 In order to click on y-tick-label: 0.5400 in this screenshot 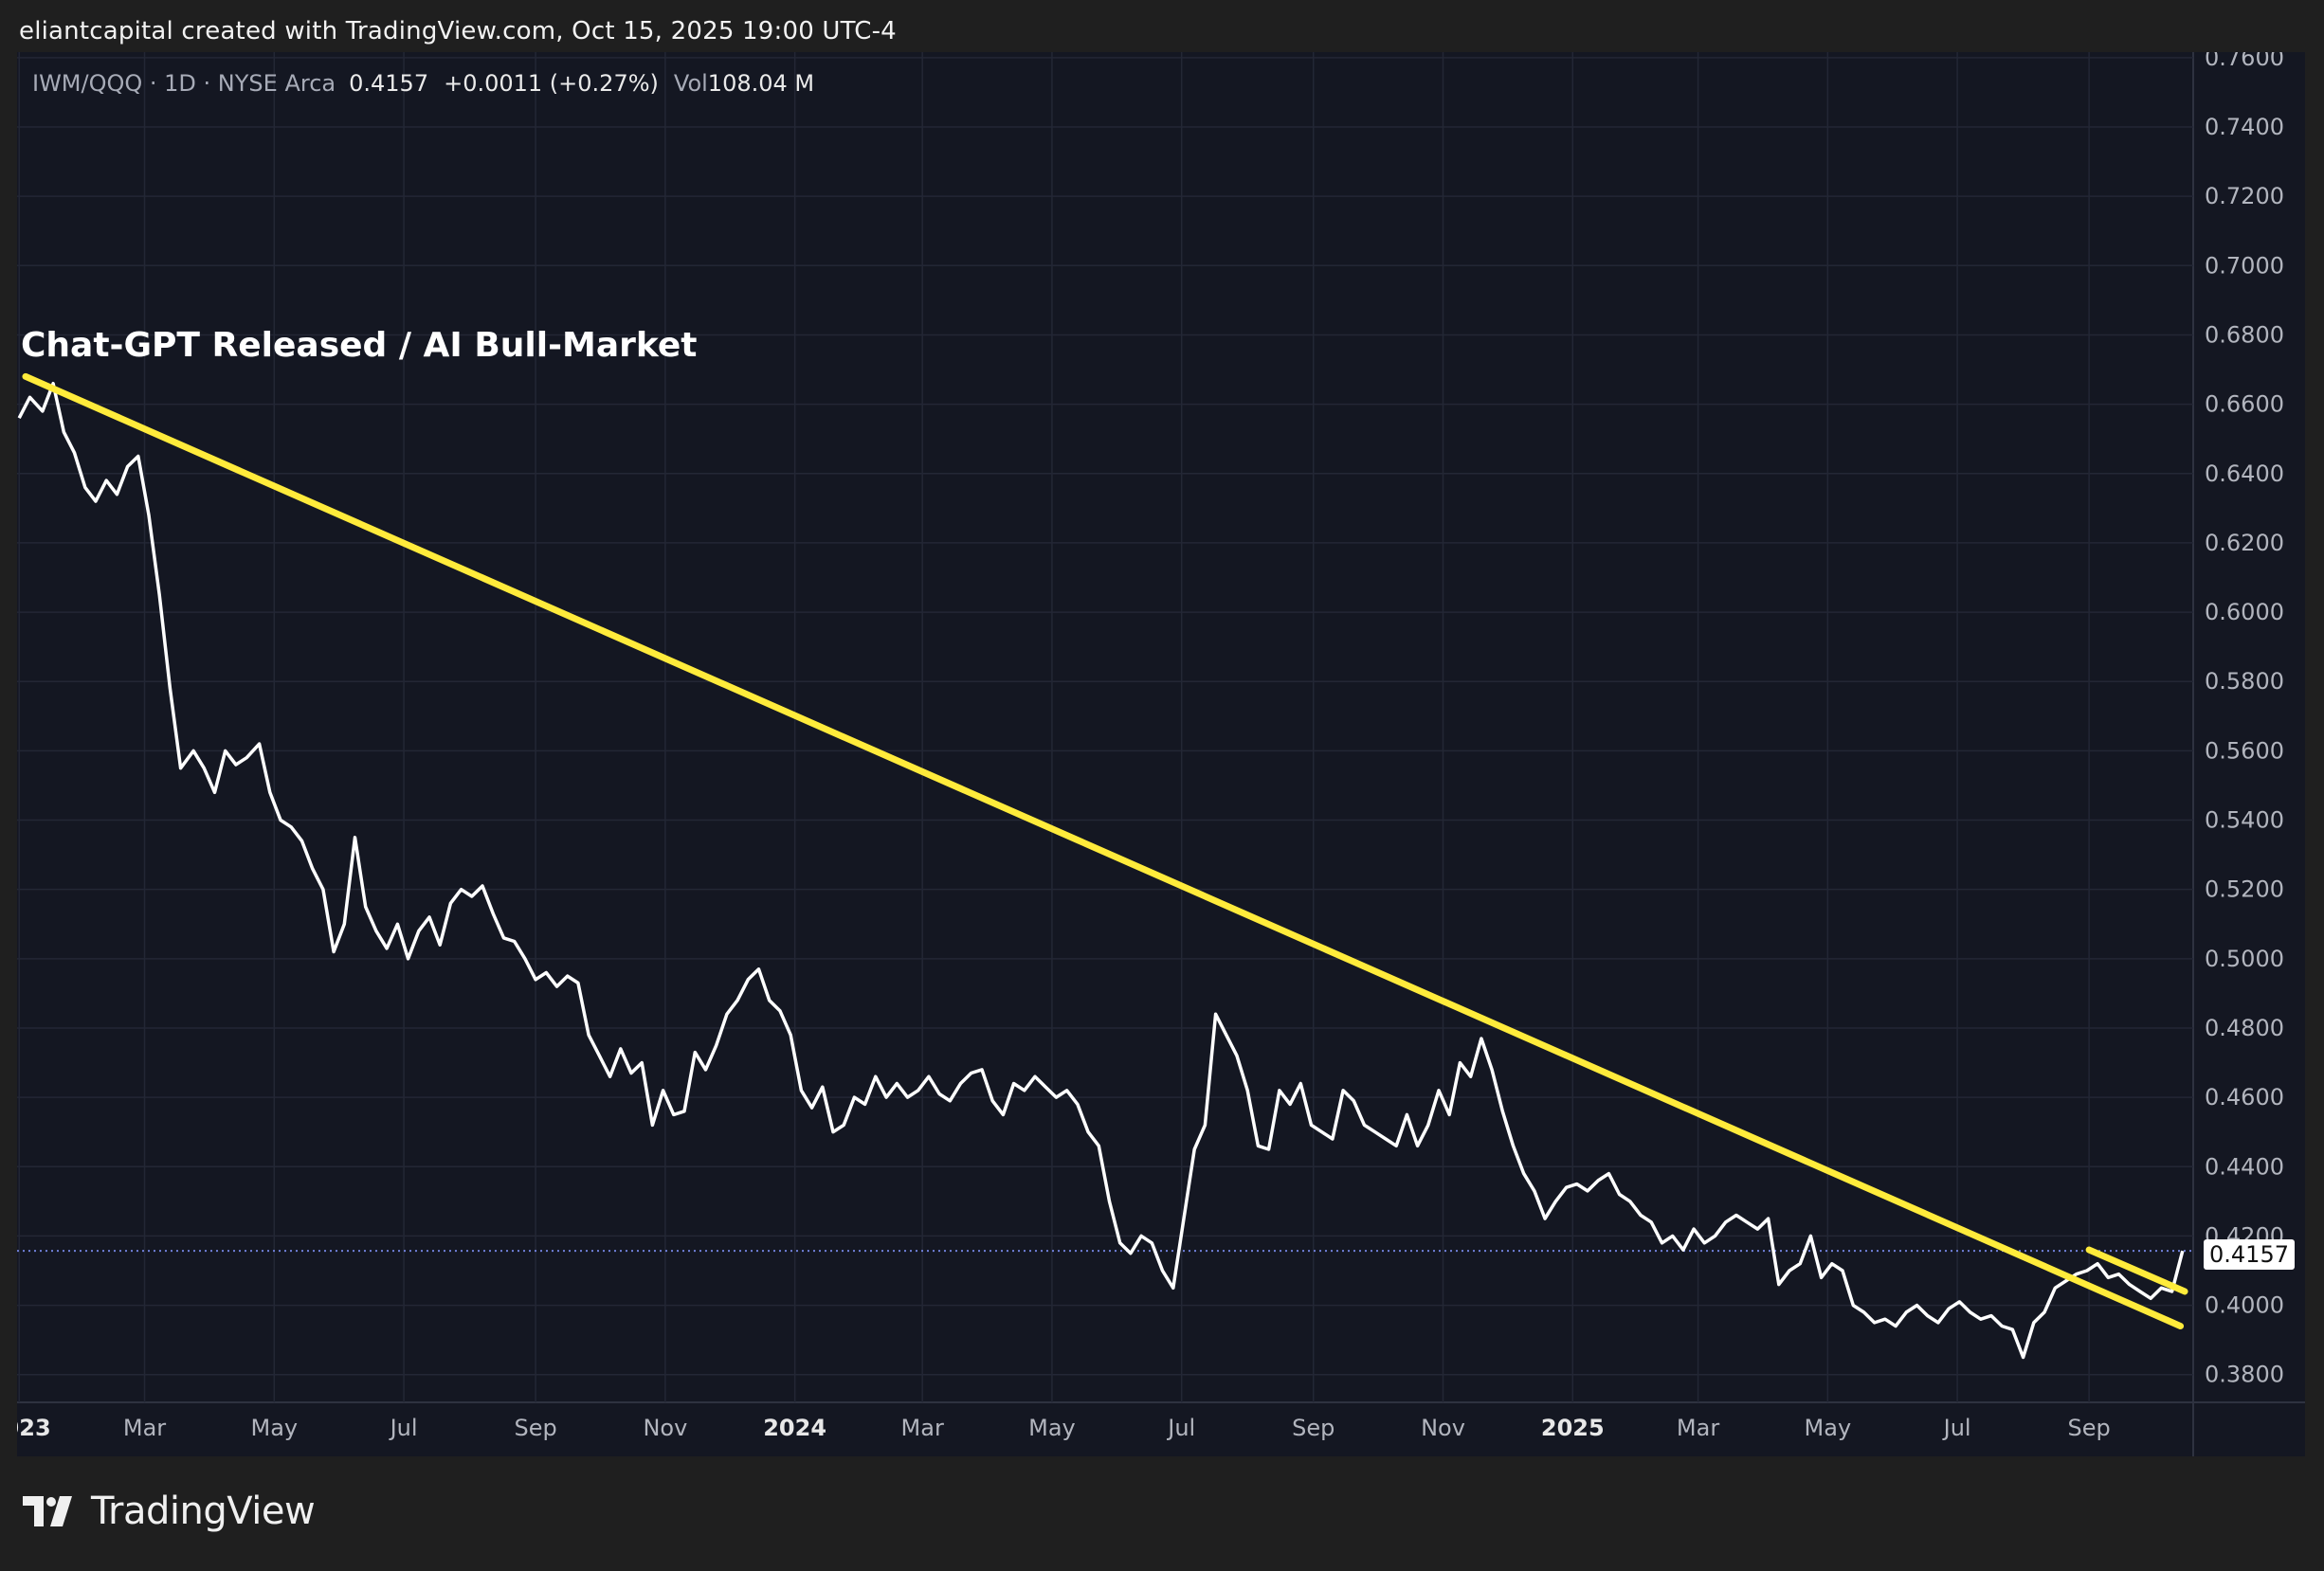, I will do `click(2244, 820)`.